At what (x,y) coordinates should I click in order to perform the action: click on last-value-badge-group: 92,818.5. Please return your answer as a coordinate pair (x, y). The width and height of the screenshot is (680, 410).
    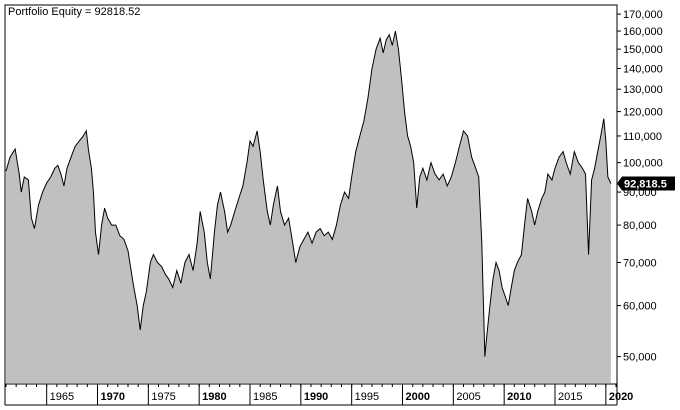
    Looking at the image, I should click on (646, 183).